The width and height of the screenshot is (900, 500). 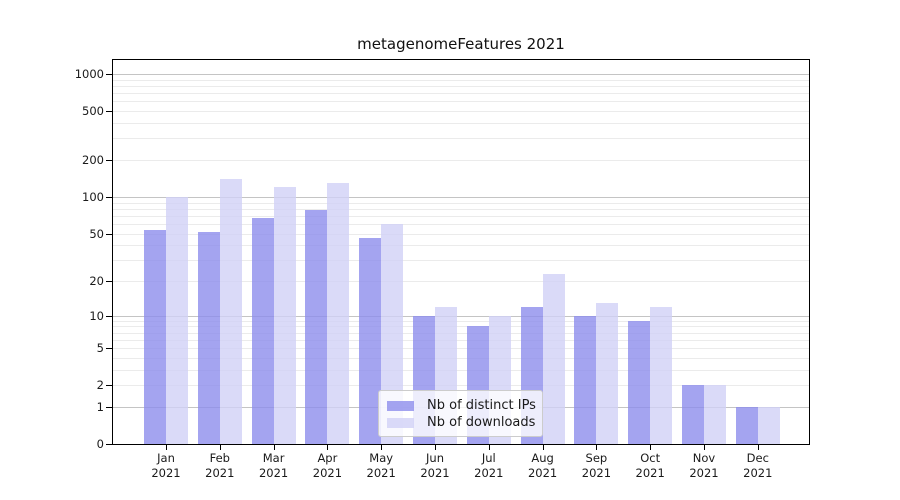 What do you see at coordinates (93, 111) in the screenshot?
I see `y-tick-label: 500` at bounding box center [93, 111].